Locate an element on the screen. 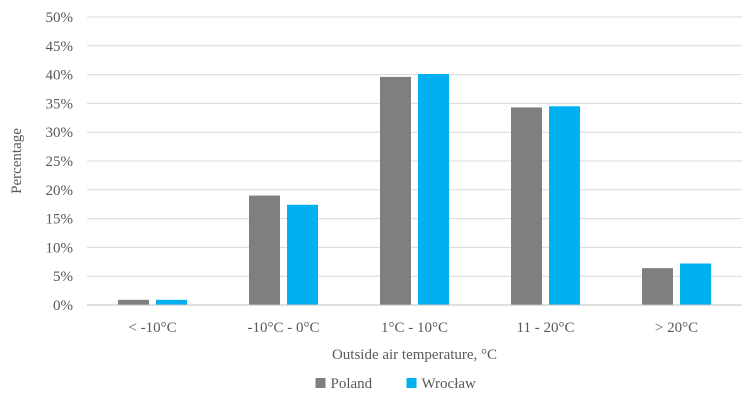 Image resolution: width=748 pixels, height=398 pixels. x-axis-title: Outside air temperature, °C is located at coordinates (414, 355).